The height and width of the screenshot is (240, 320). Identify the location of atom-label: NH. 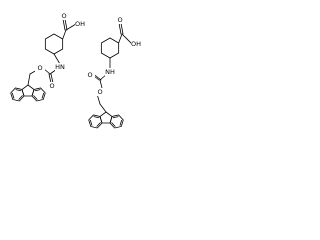
(110, 72).